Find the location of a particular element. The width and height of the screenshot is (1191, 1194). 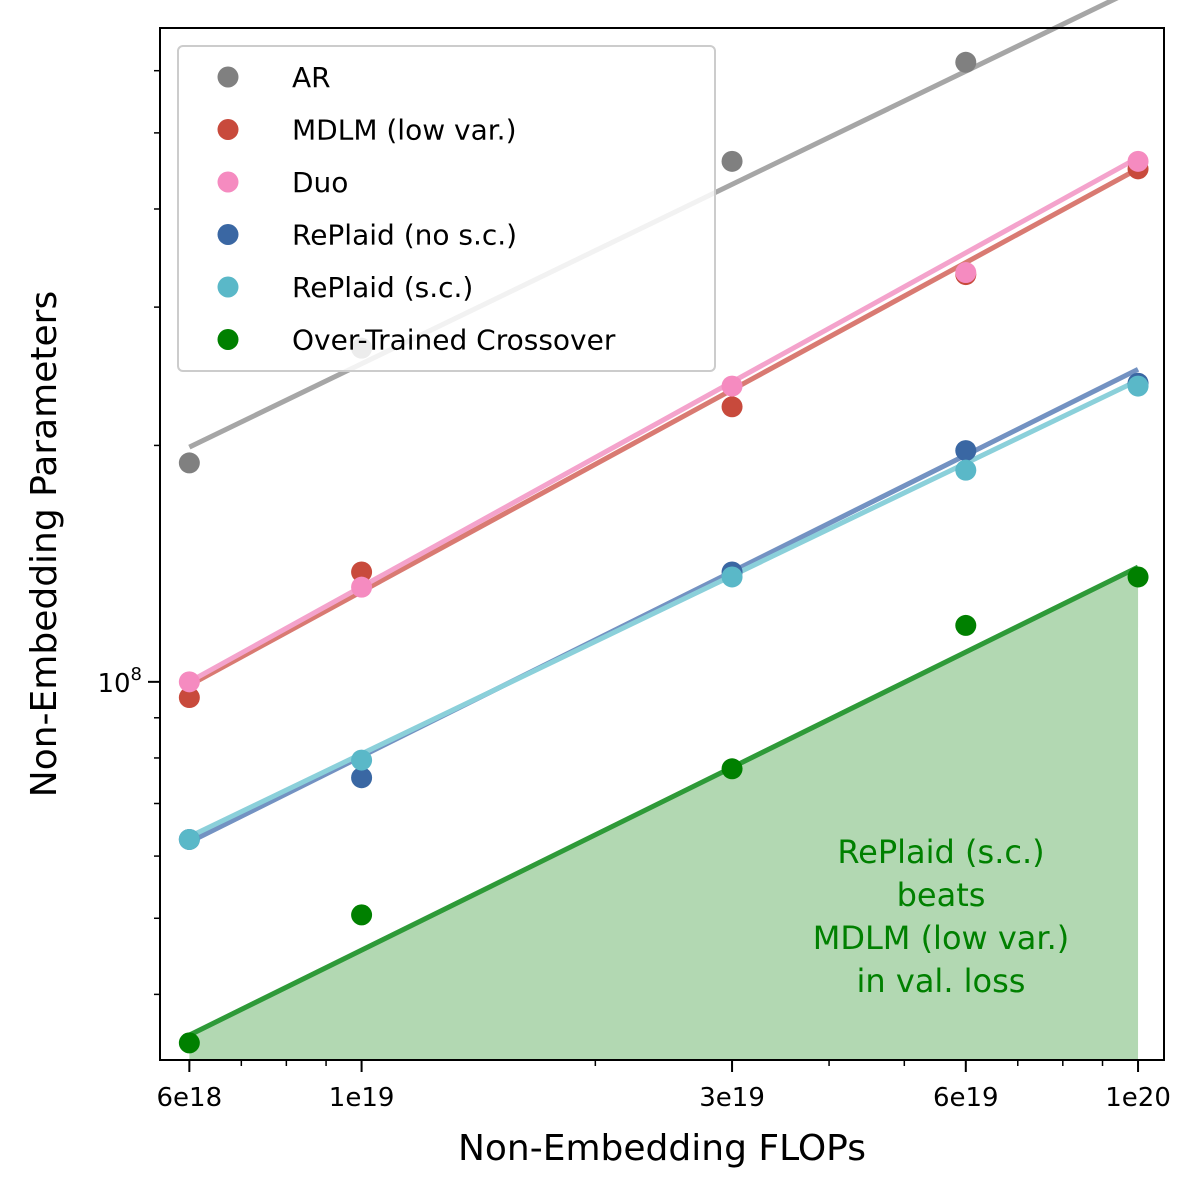

legend-box is located at coordinates (446, 208).